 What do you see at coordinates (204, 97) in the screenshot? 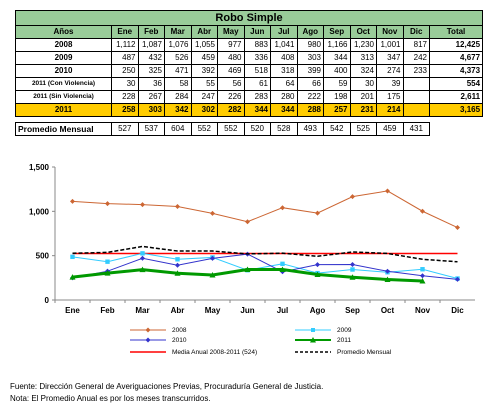
I see `table-cell: 247` at bounding box center [204, 97].